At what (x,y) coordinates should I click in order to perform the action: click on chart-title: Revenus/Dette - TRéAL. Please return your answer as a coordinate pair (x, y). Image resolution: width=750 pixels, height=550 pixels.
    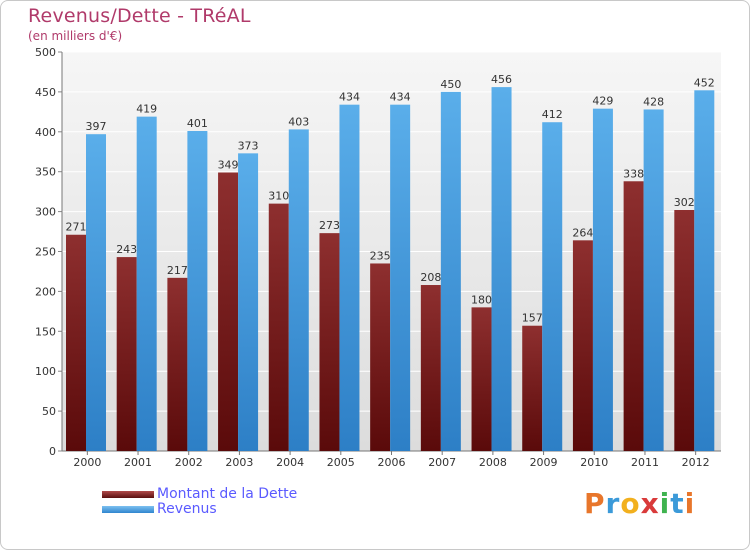
    Looking at the image, I should click on (139, 16).